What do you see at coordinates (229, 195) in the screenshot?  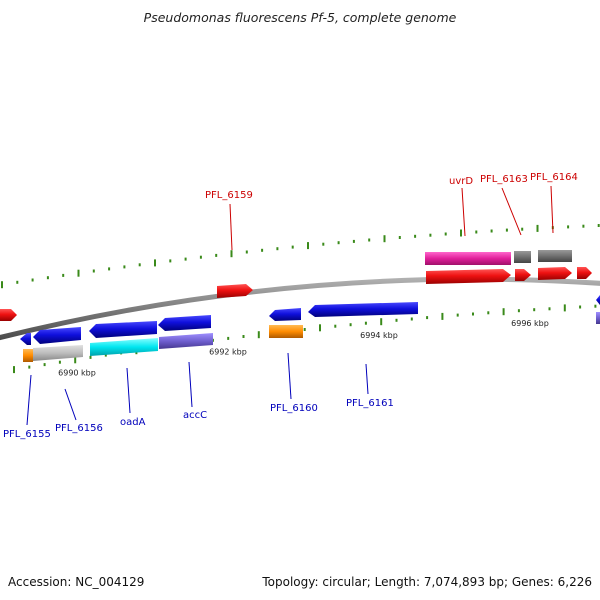 I see `gene-label-PFL_6159: PFL_6159` at bounding box center [229, 195].